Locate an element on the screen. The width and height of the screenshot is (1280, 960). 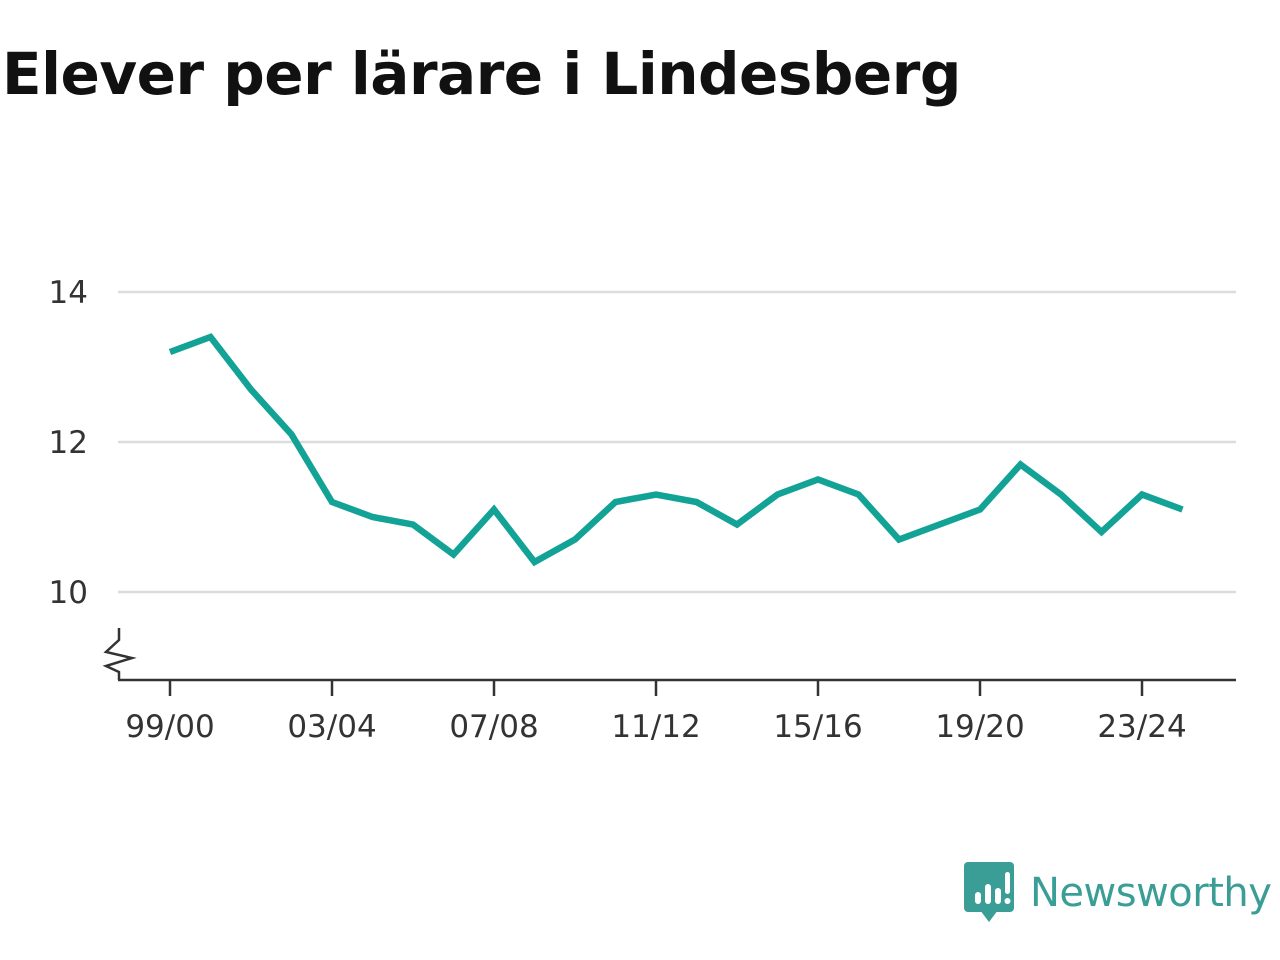
x-tick-label-19-20: 19/20 is located at coordinates (979, 727).